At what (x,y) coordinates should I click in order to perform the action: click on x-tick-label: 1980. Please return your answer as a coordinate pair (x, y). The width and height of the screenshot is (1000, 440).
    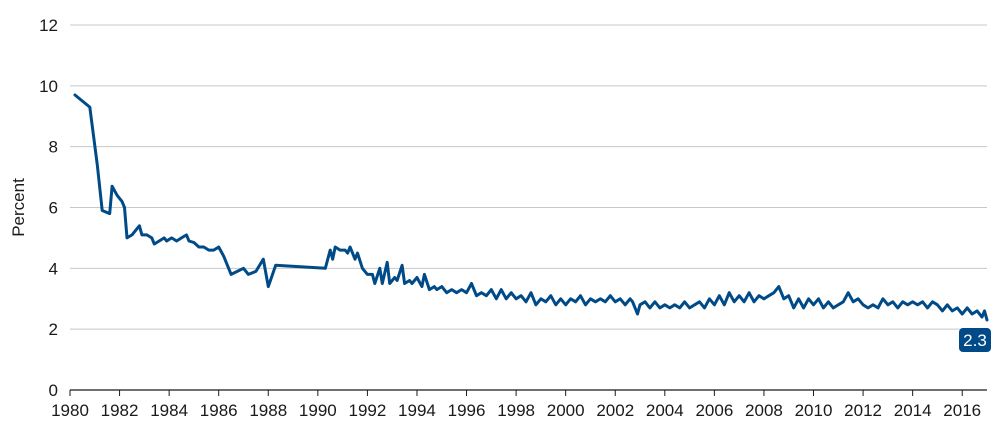
    Looking at the image, I should click on (70, 410).